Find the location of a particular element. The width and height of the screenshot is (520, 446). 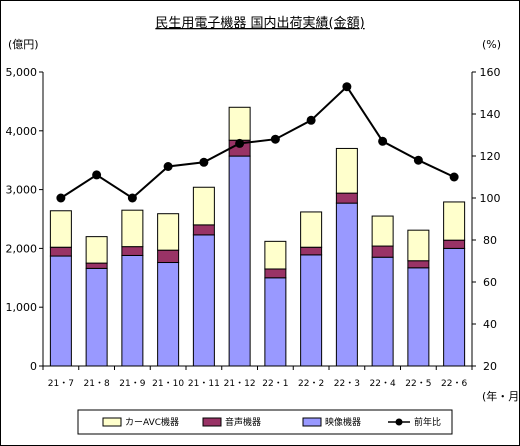

legend-swatch-video is located at coordinates (312, 422).